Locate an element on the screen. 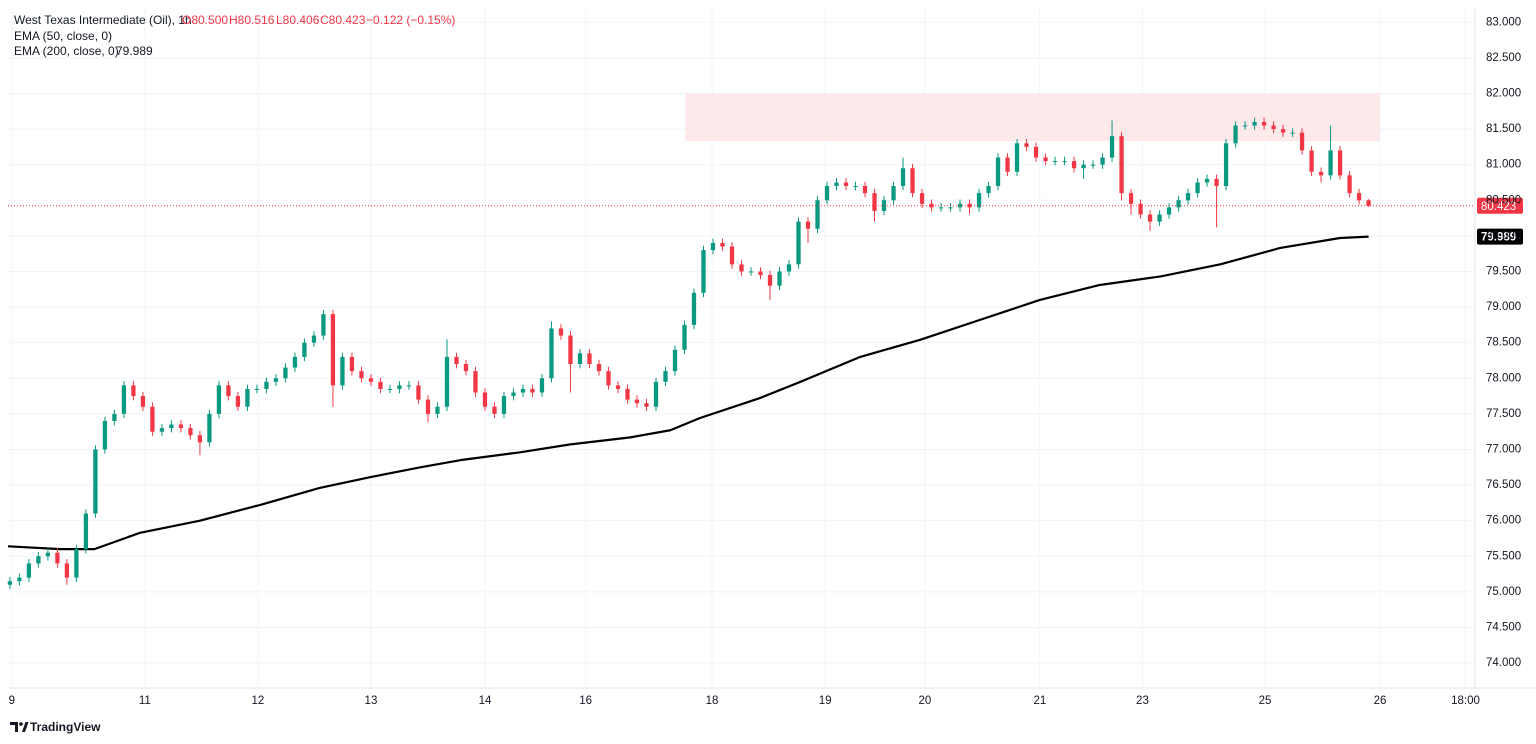 The height and width of the screenshot is (744, 1536). y-tick-label: 79.500 is located at coordinates (1503, 271).